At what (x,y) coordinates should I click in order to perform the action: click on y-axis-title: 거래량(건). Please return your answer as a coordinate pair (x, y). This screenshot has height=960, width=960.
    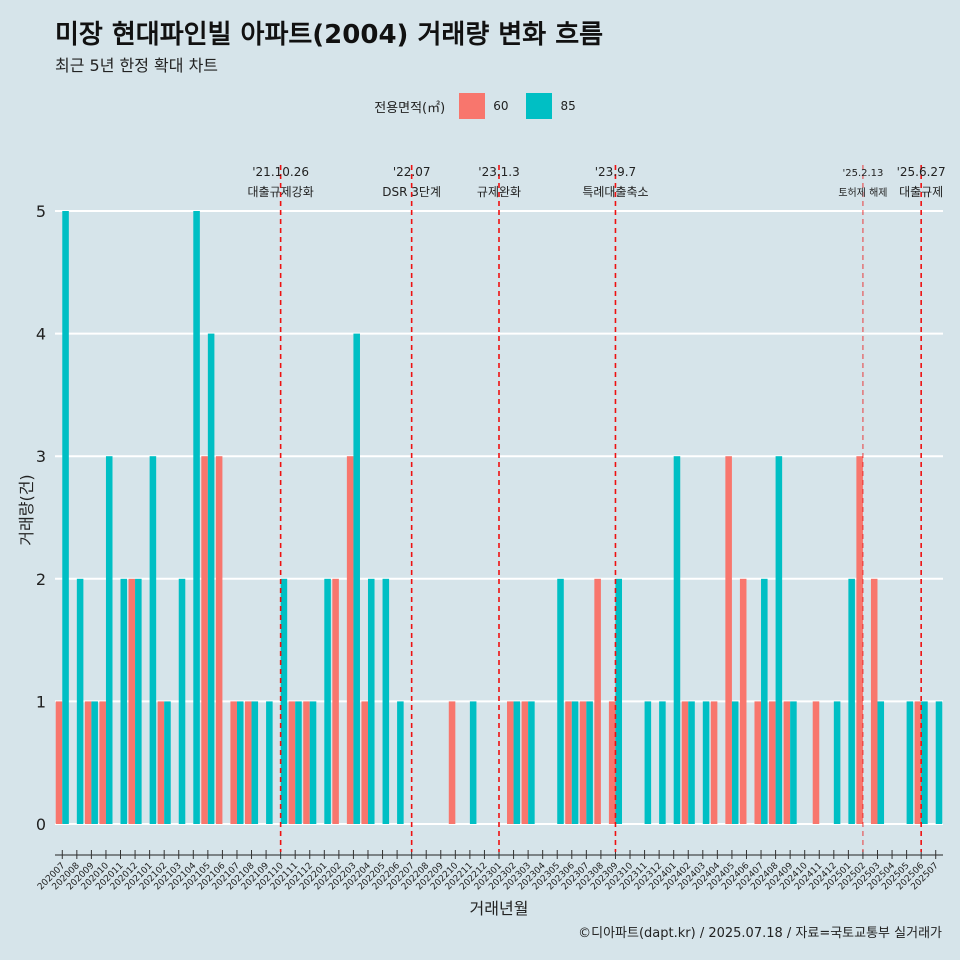
    Looking at the image, I should click on (26, 509).